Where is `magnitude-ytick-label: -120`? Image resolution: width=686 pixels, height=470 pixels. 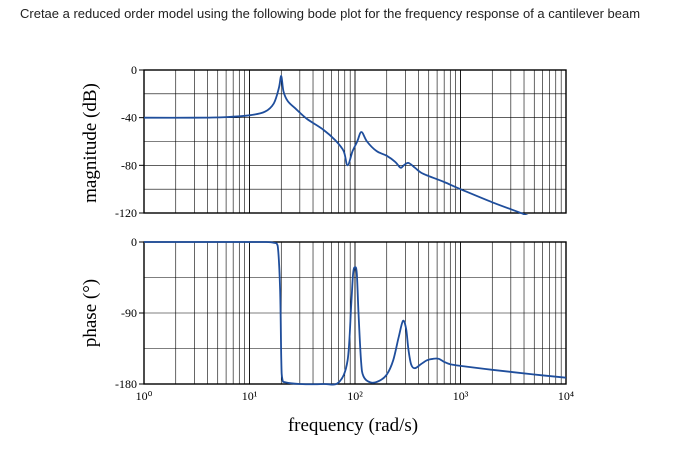 magnitude-ytick-label: -120 is located at coordinates (126, 213).